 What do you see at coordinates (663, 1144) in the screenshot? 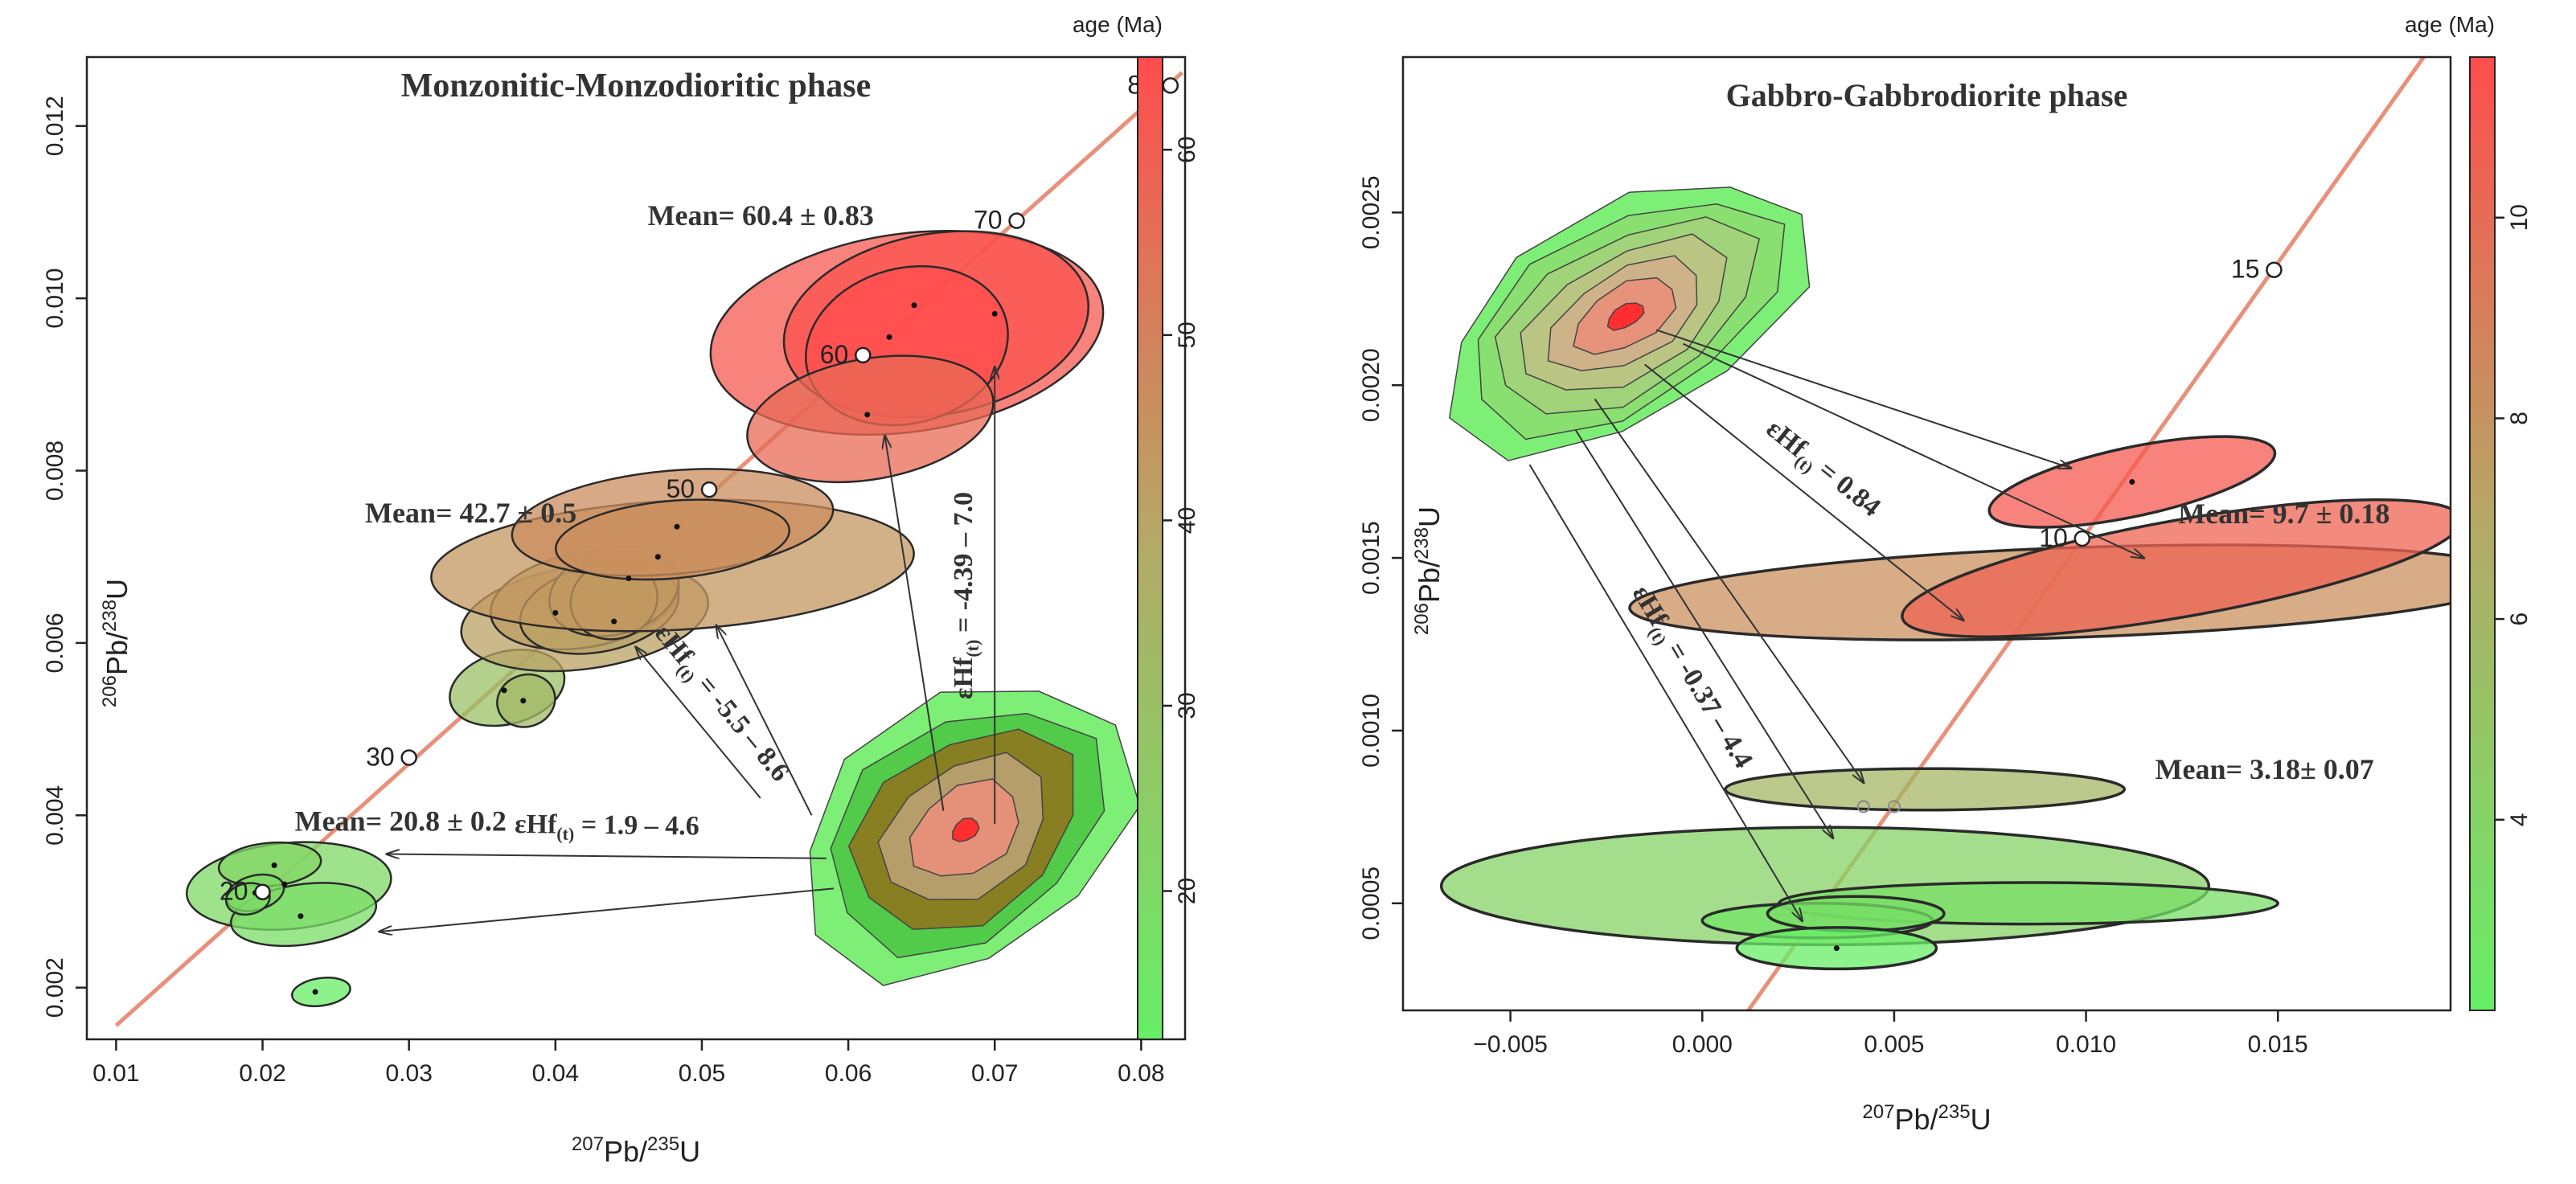
I see `x-axis-label-part: 235` at bounding box center [663, 1144].